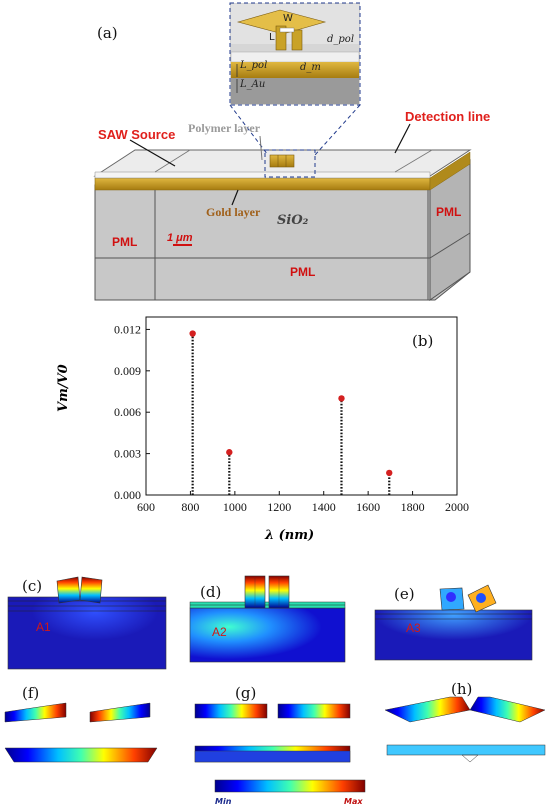 The image size is (550, 811). What do you see at coordinates (413, 507) in the screenshot?
I see `x-tick-label: 1800` at bounding box center [413, 507].